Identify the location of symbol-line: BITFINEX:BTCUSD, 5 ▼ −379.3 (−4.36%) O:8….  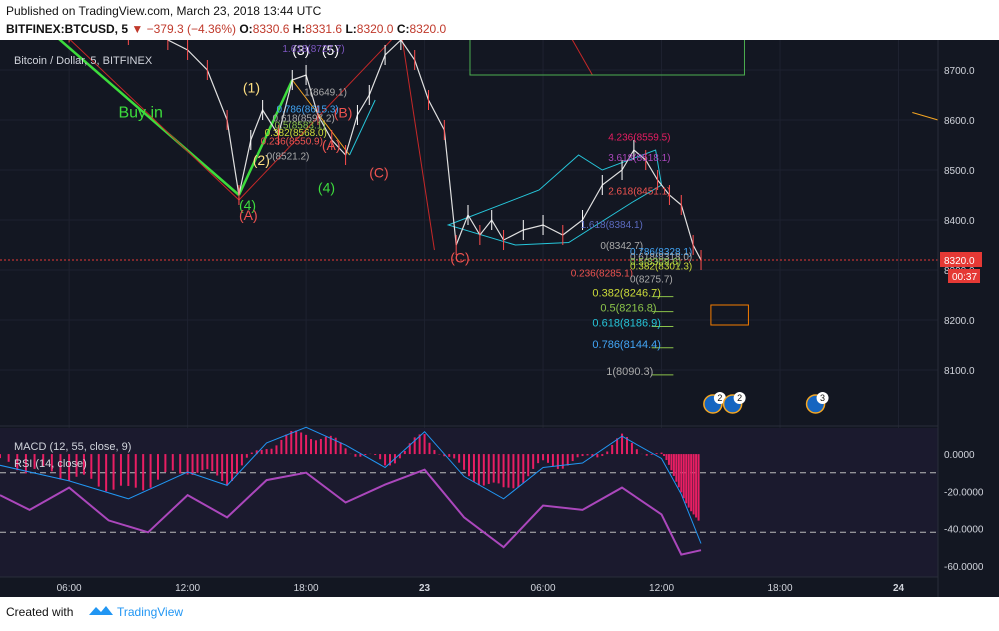
(226, 29).